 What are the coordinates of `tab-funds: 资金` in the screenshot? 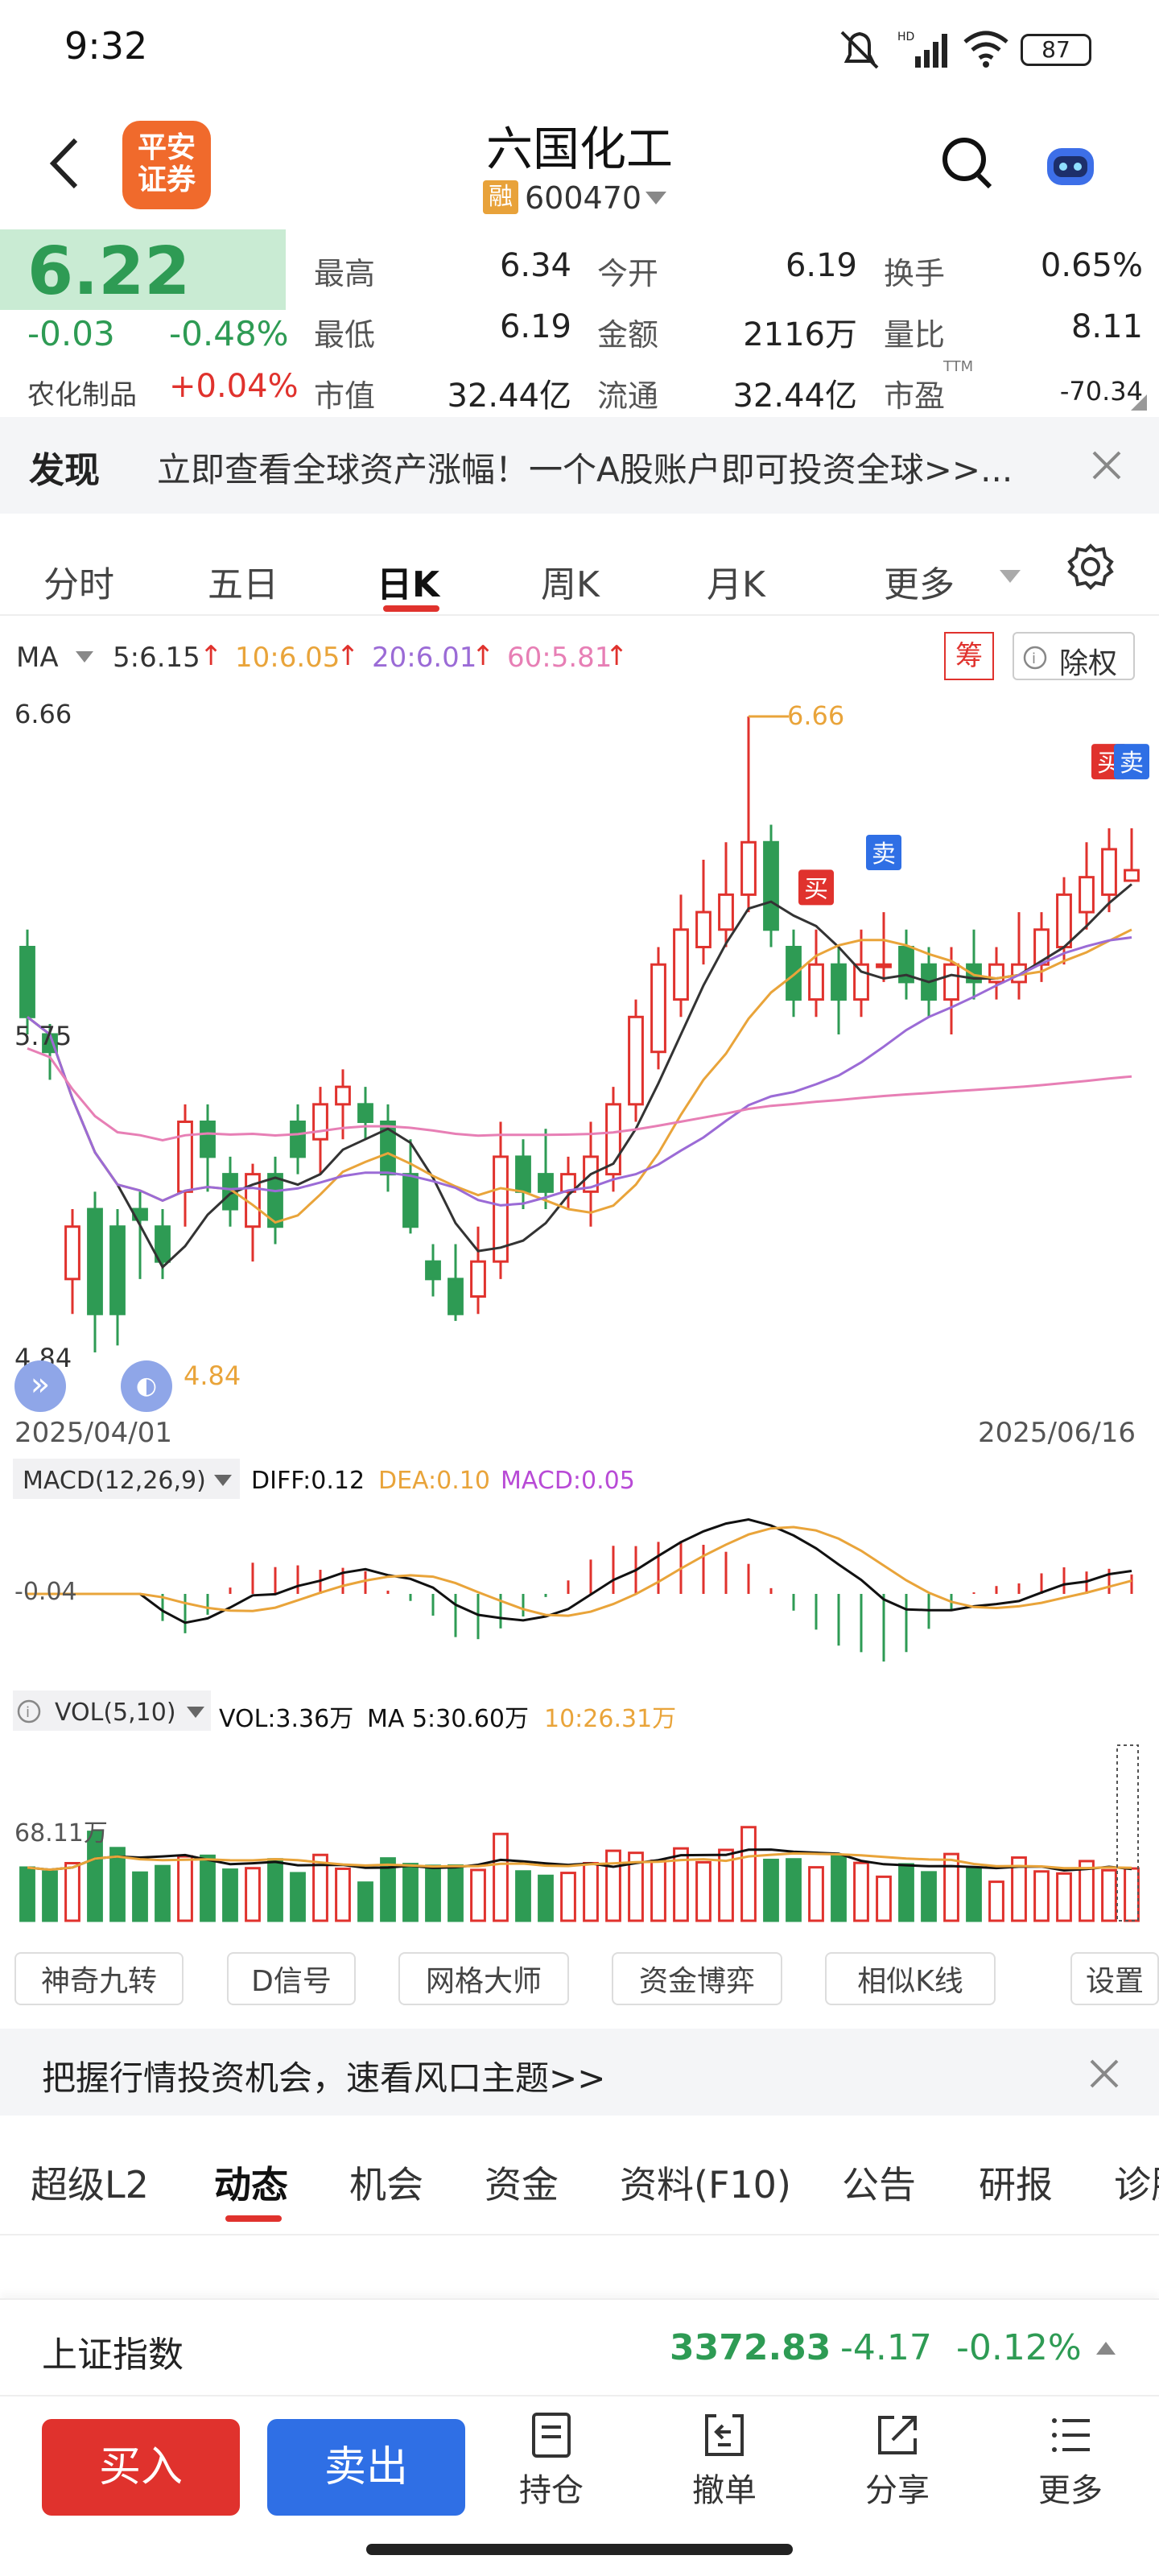 It's located at (522, 2185).